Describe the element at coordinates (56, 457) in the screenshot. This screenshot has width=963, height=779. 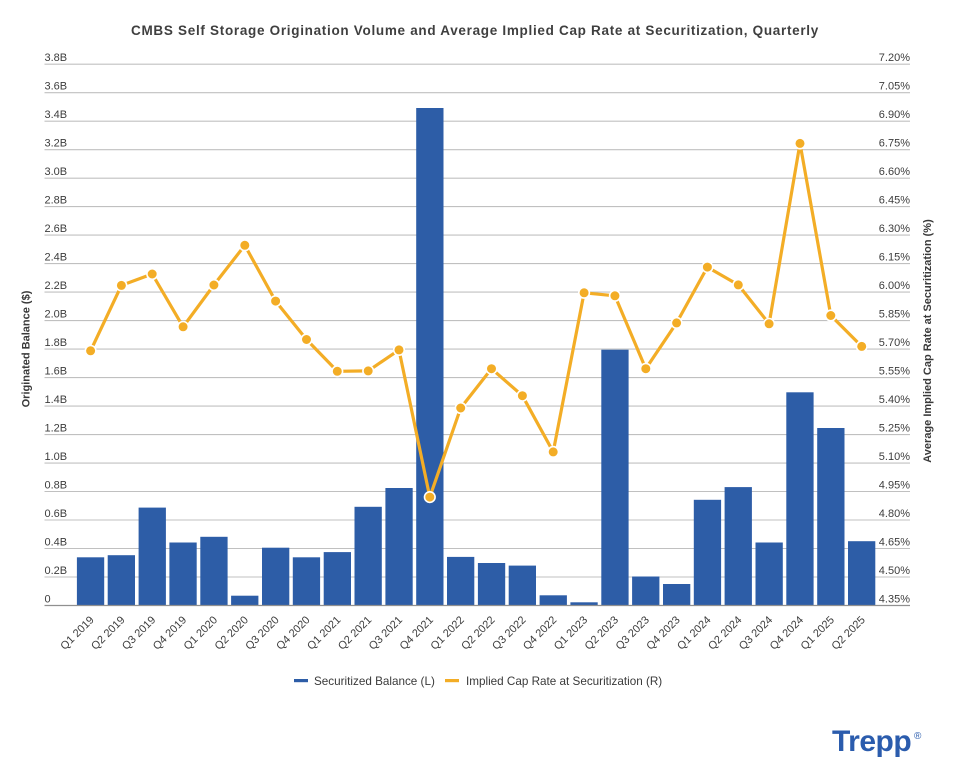
I see `svg-text: 1.0B` at that location.